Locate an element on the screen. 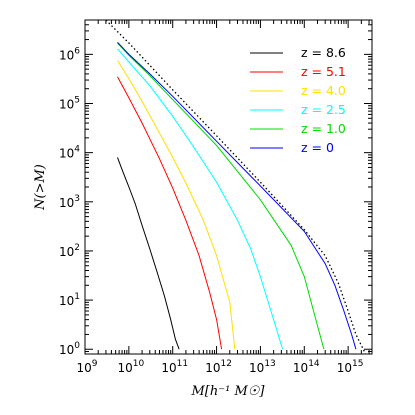 This screenshot has width=415, height=415. y-tick-label: 10⁴ is located at coordinates (69, 153).